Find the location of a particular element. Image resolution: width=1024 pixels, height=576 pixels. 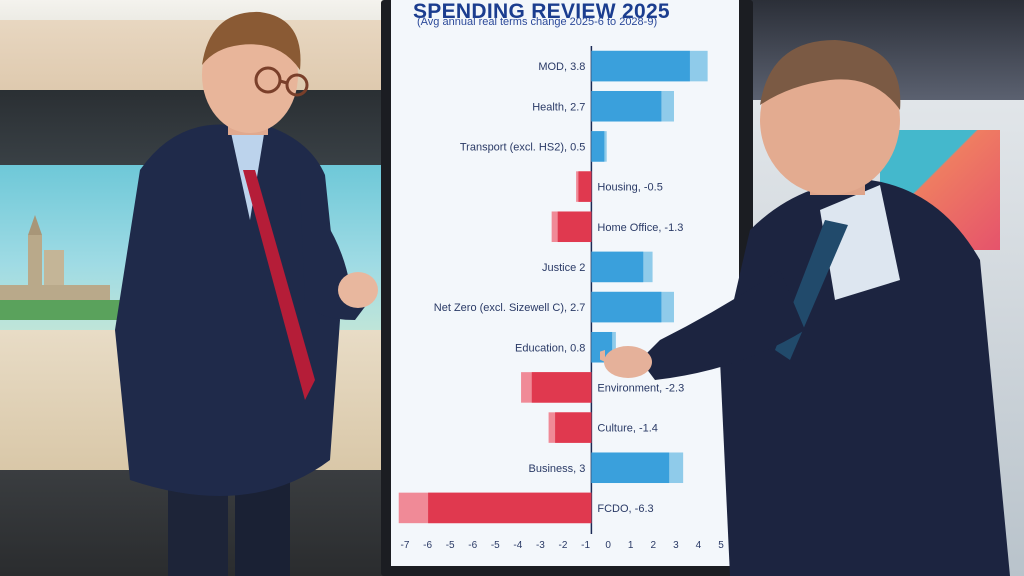

bar-label-1: Health, 2.7 is located at coordinates (558, 107).